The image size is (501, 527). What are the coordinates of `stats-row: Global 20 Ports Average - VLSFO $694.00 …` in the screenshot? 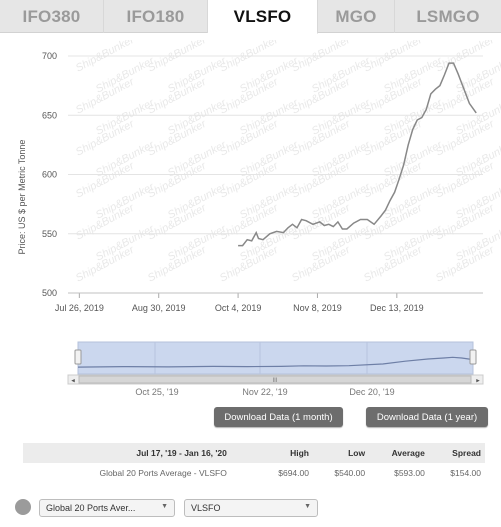 It's located at (254, 473).